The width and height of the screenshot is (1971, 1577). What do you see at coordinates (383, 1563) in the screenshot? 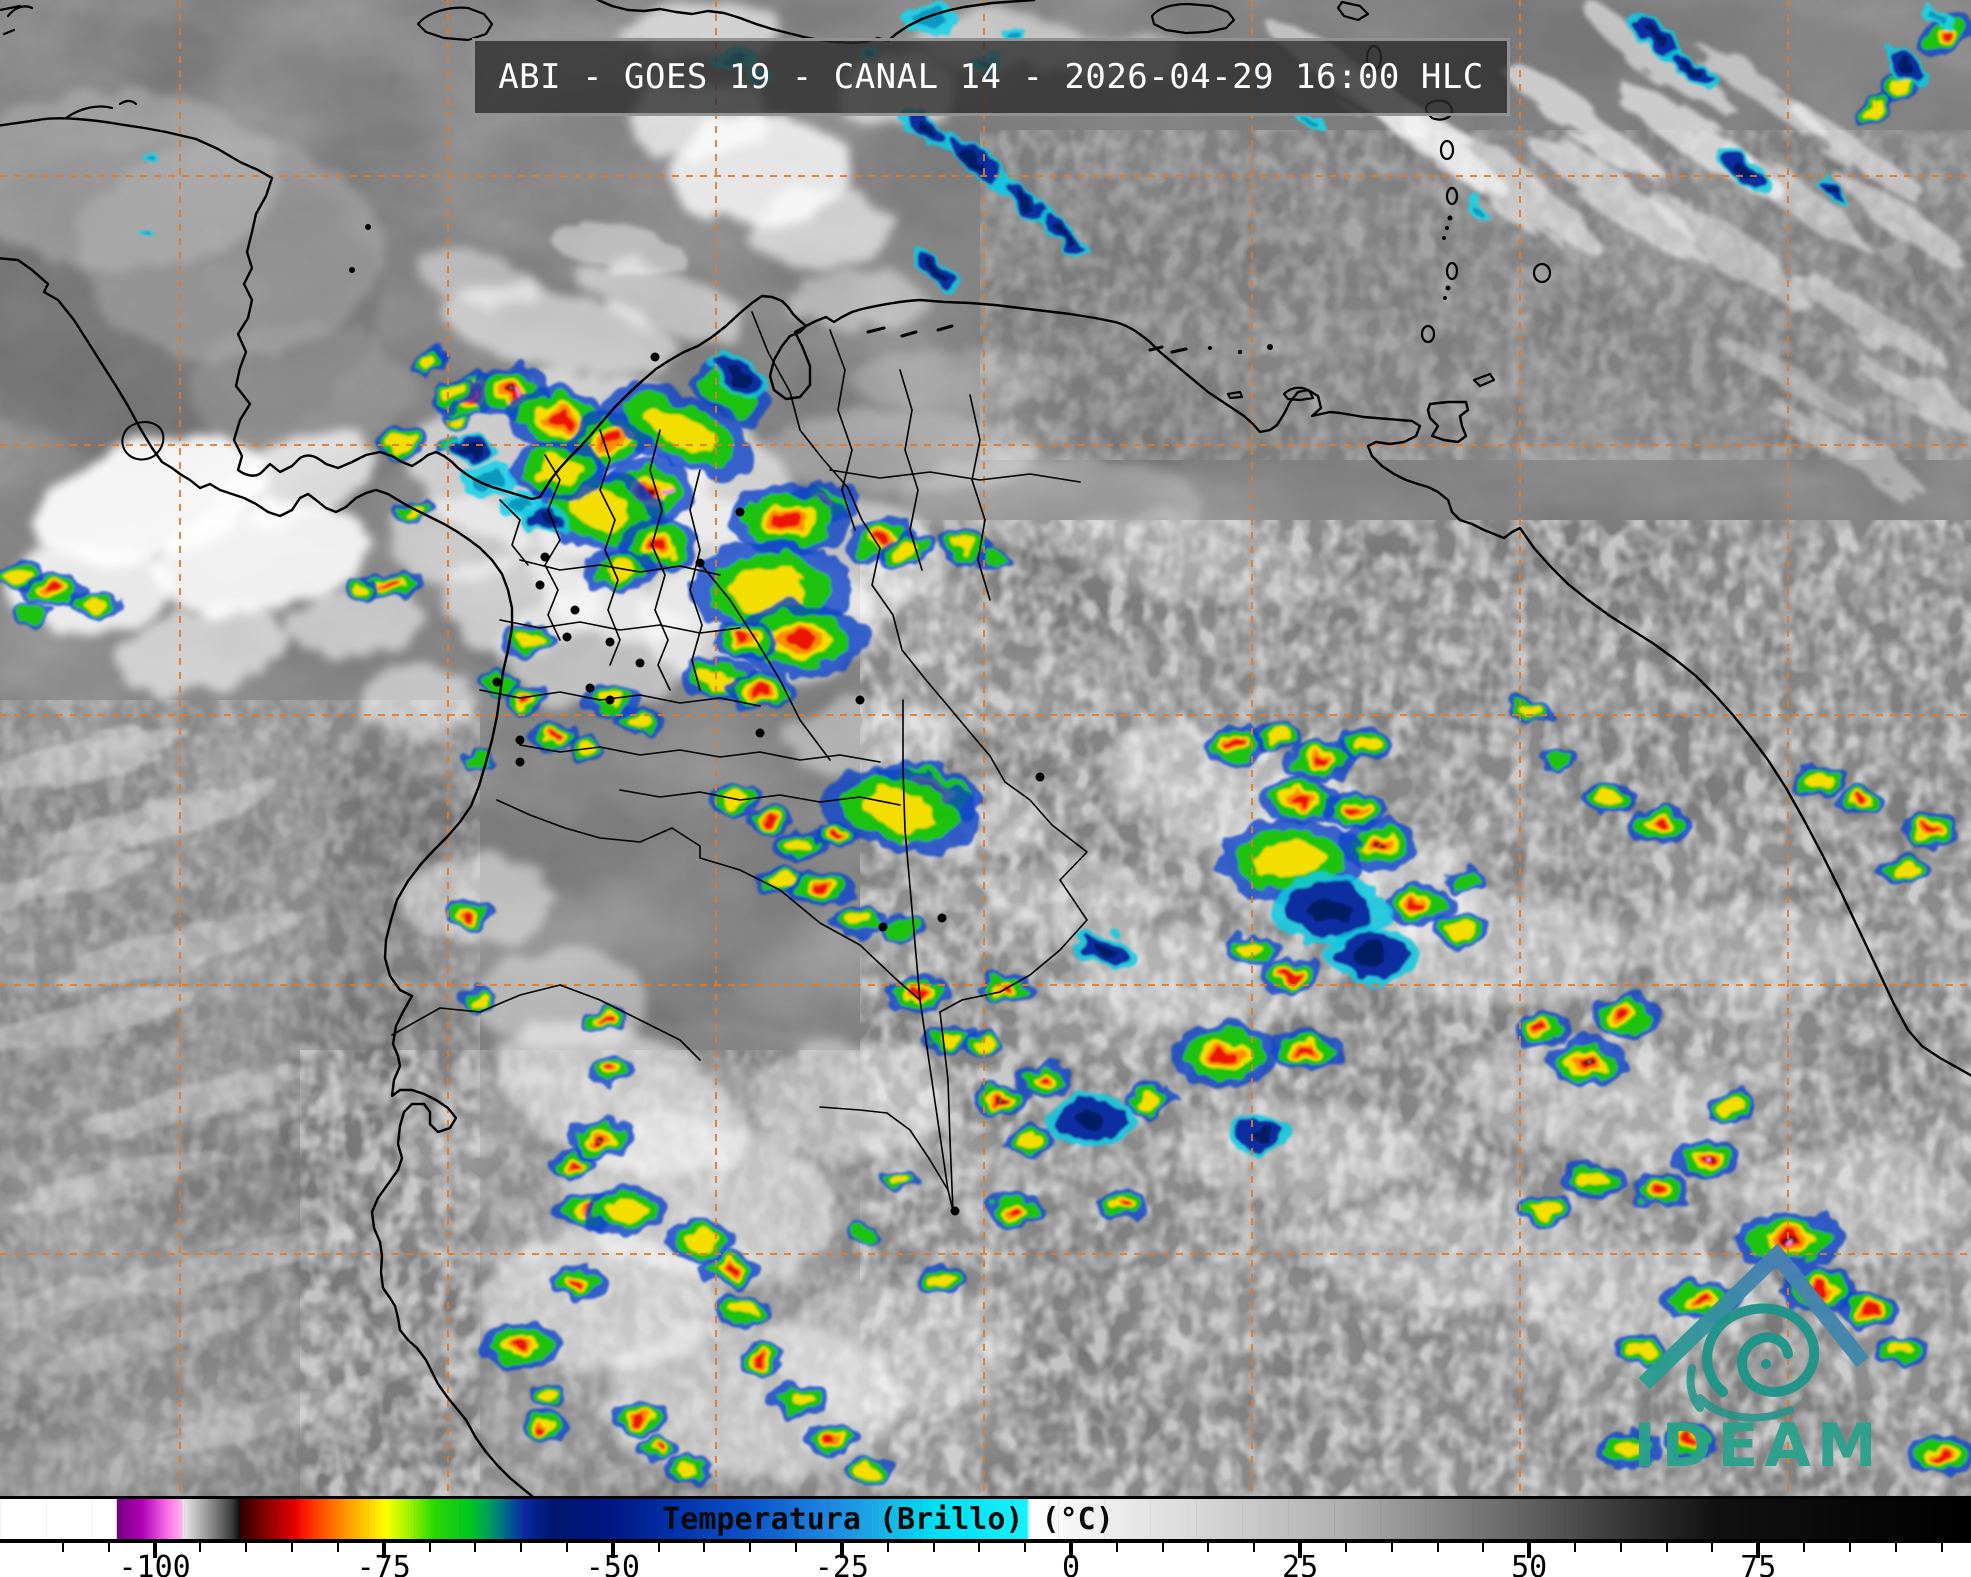
I see `colorbar-tick-label: -75` at bounding box center [383, 1563].